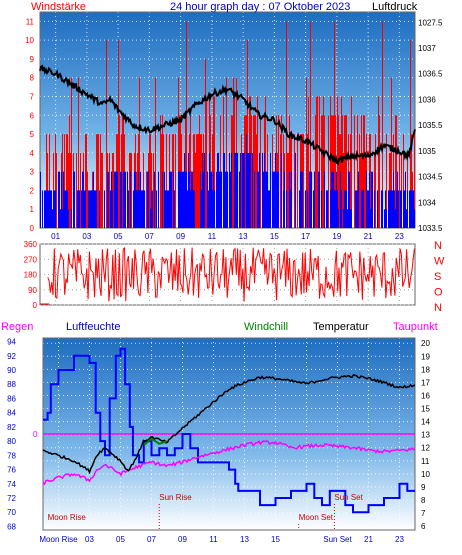 This screenshot has width=462, height=555. What do you see at coordinates (425, 395) in the screenshot?
I see `temperature-tick-label: 16` at bounding box center [425, 395].